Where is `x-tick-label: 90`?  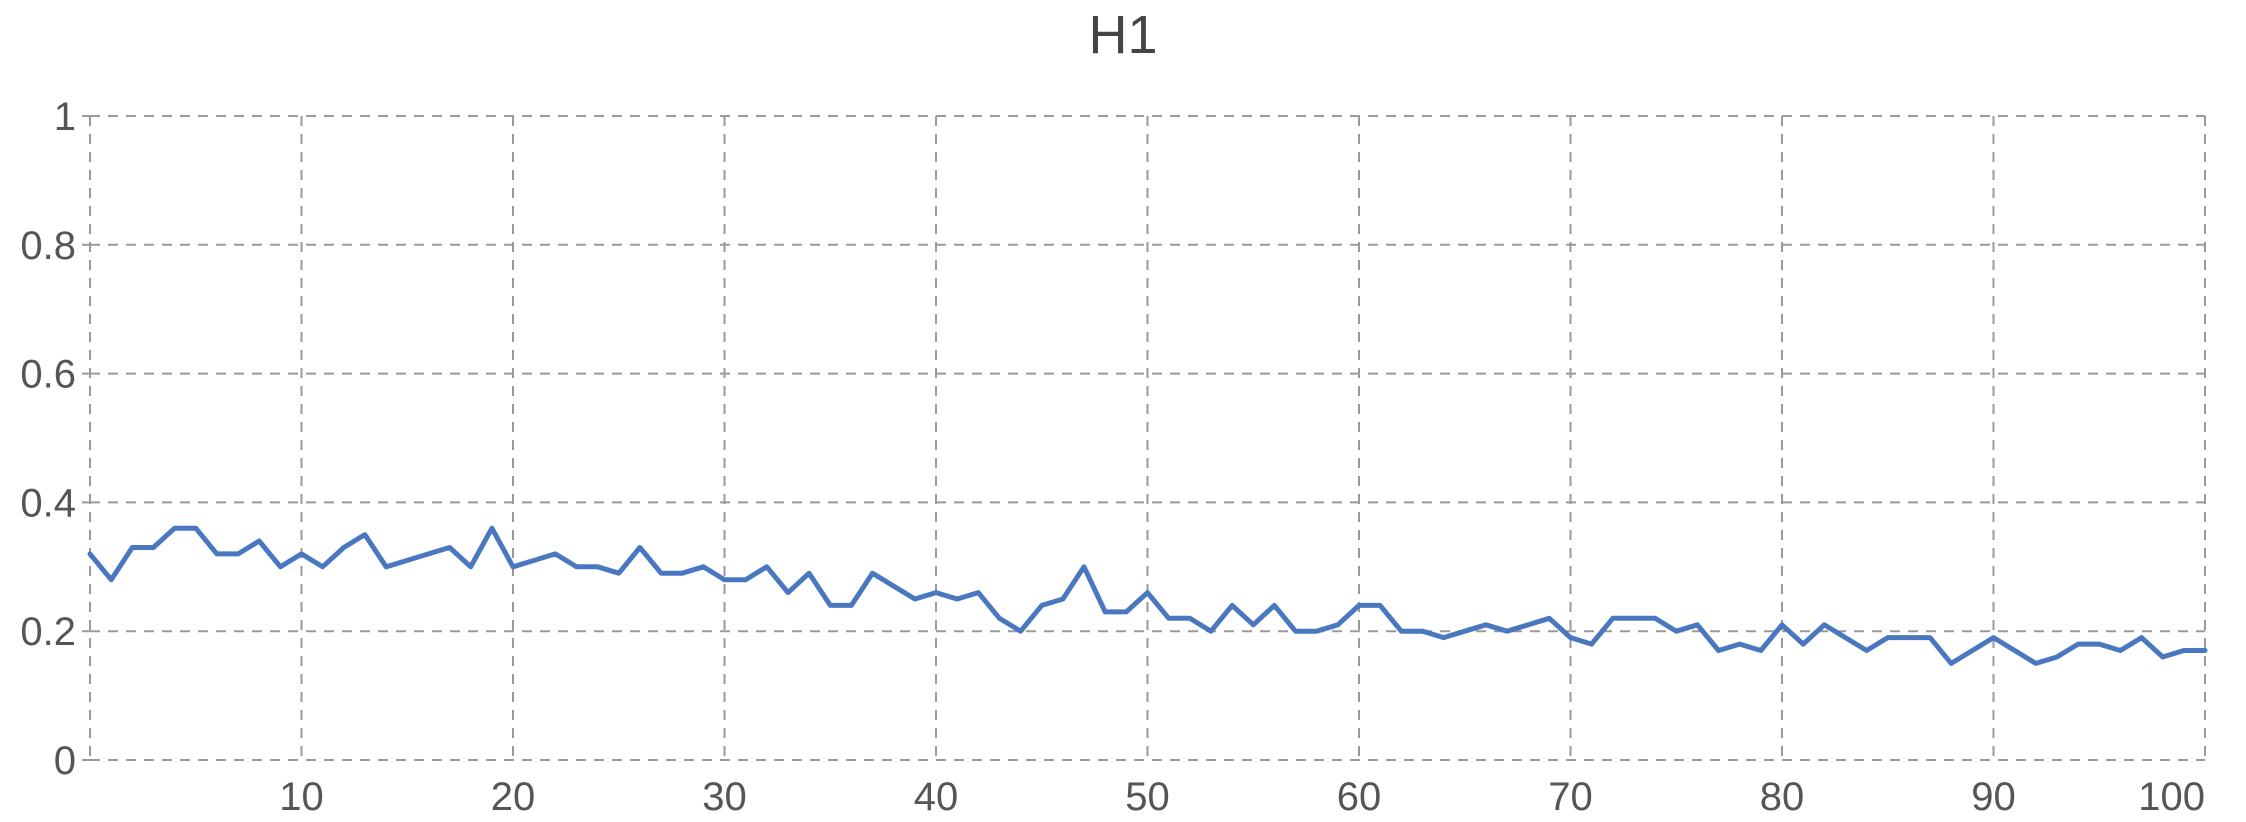
x-tick-label: 90 is located at coordinates (1993, 797).